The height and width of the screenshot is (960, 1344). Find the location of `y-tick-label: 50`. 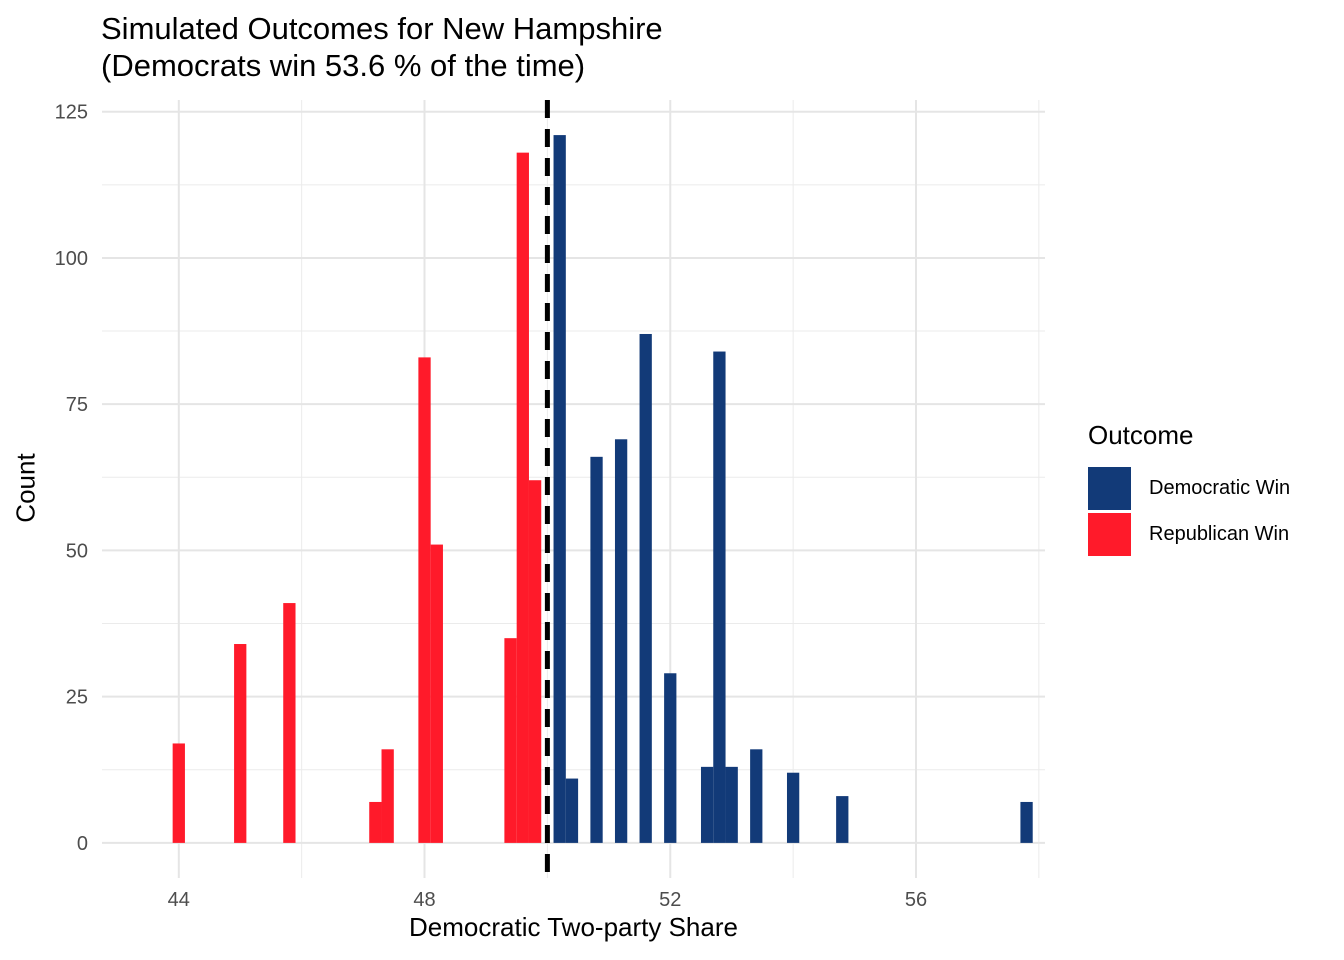

y-tick-label: 50 is located at coordinates (77, 551).